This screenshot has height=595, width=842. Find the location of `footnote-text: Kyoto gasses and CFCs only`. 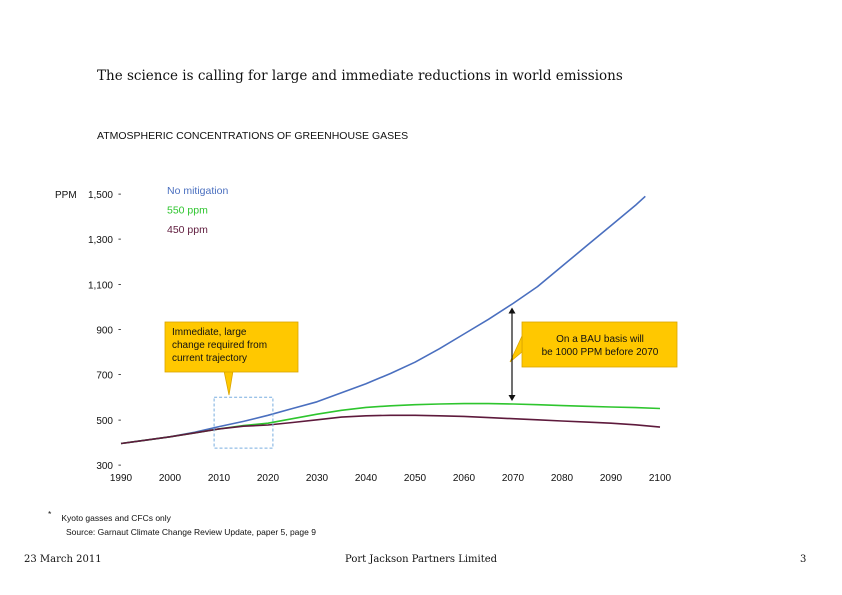

footnote-text: Kyoto gasses and CFCs only is located at coordinates (116, 518).